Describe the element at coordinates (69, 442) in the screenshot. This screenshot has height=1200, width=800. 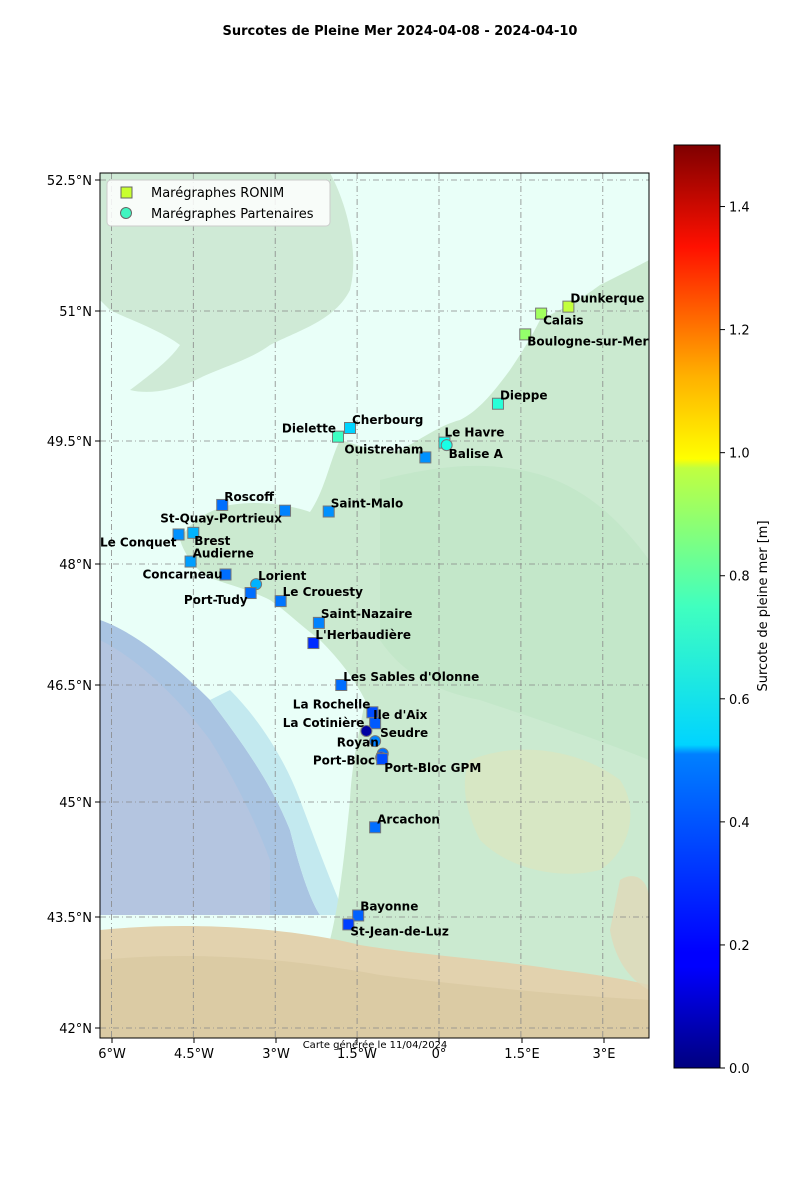
I see `lat-tick-label: 49.5°N` at that location.